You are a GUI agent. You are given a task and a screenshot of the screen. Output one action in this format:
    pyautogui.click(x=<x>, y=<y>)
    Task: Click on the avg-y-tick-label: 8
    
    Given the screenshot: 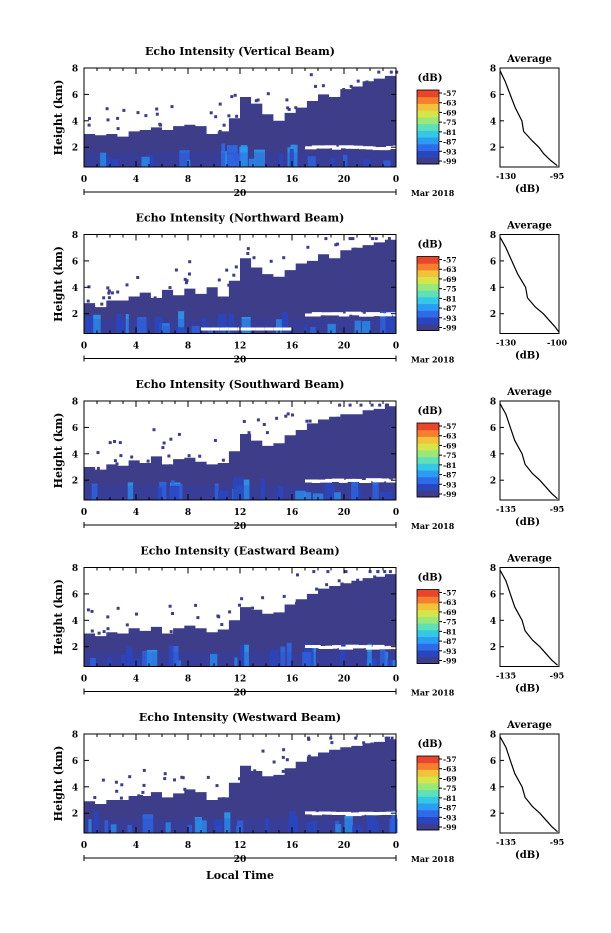 What is the action you would take?
    pyautogui.click(x=493, y=403)
    